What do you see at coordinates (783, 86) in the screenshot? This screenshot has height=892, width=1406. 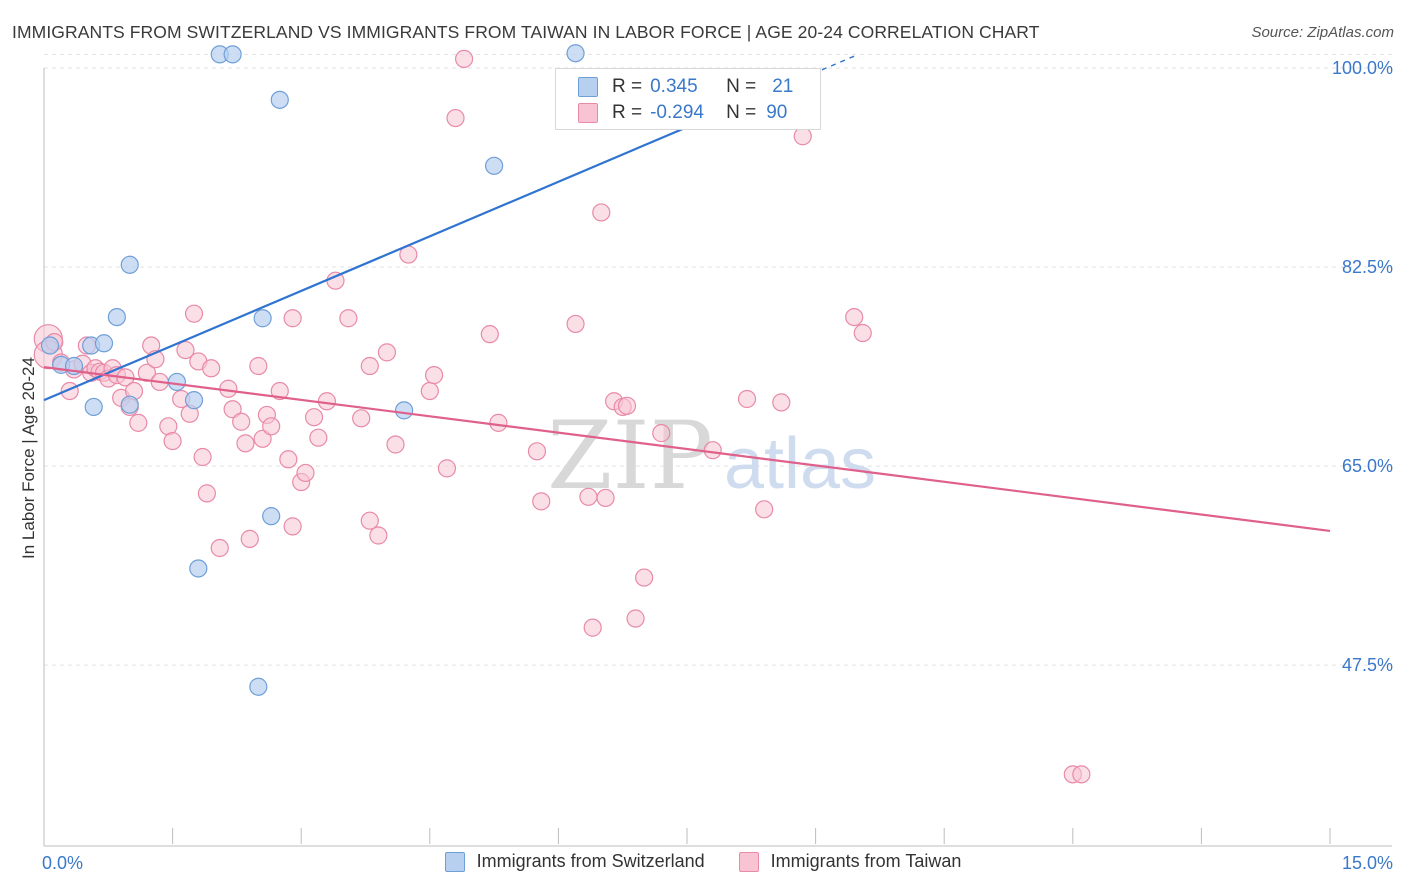 I see `legend-n-value: 21` at bounding box center [783, 86].